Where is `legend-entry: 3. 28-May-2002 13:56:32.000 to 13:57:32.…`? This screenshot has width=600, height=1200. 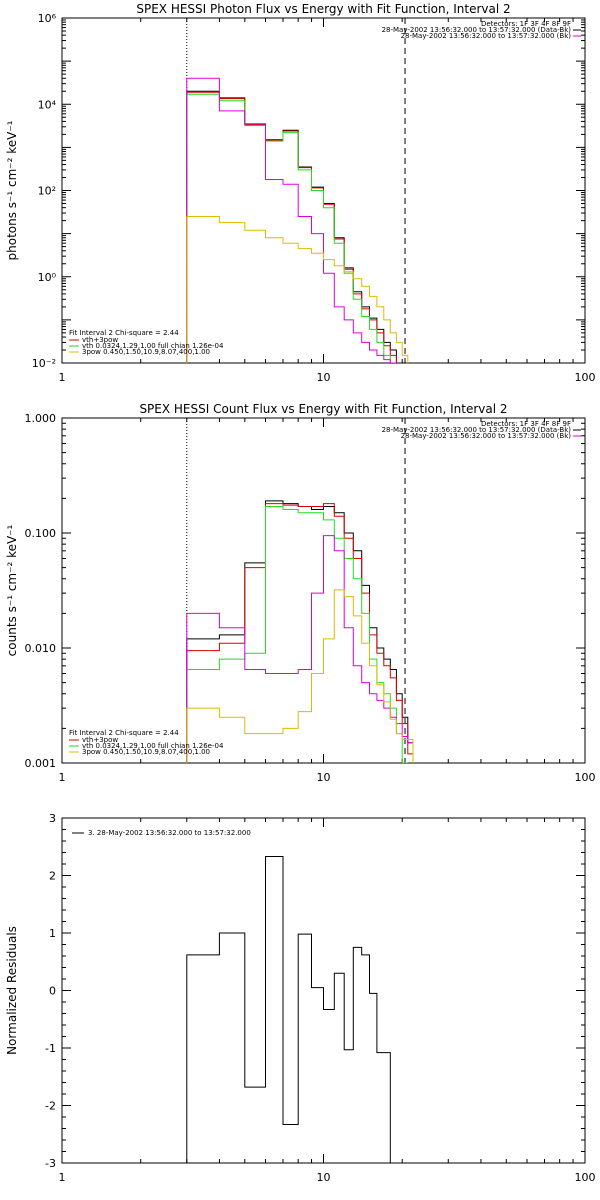
legend-entry: 3. 28-May-2002 13:56:32.000 to 13:57:32.… is located at coordinates (169, 833).